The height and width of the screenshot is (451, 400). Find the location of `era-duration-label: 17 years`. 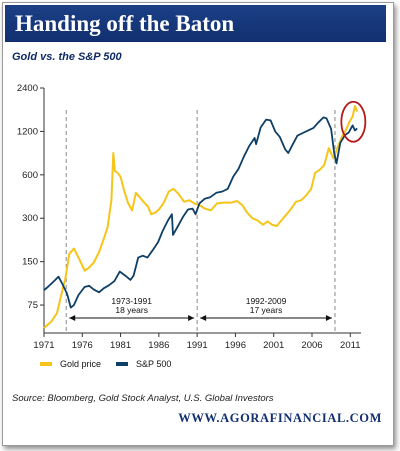

era-duration-label: 17 years is located at coordinates (266, 310).